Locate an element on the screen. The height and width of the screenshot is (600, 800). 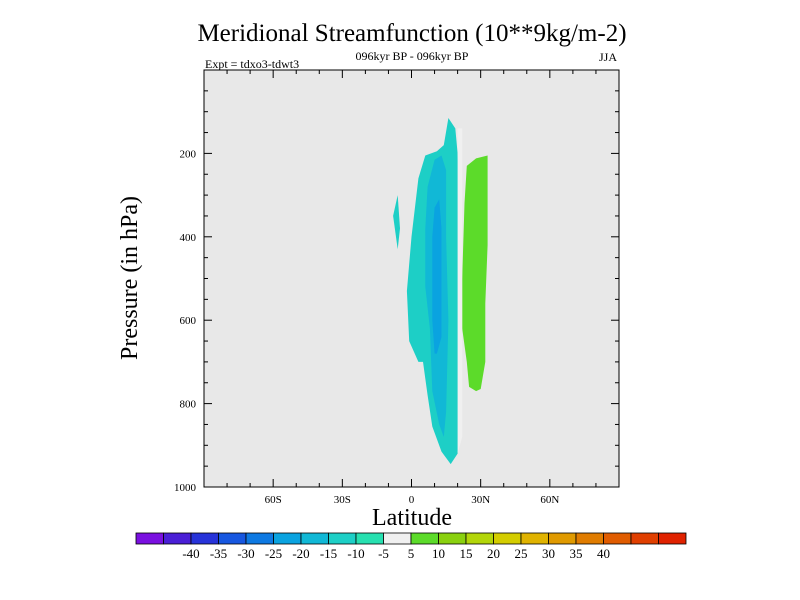
y-tick-label: 1000 is located at coordinates (185, 488).